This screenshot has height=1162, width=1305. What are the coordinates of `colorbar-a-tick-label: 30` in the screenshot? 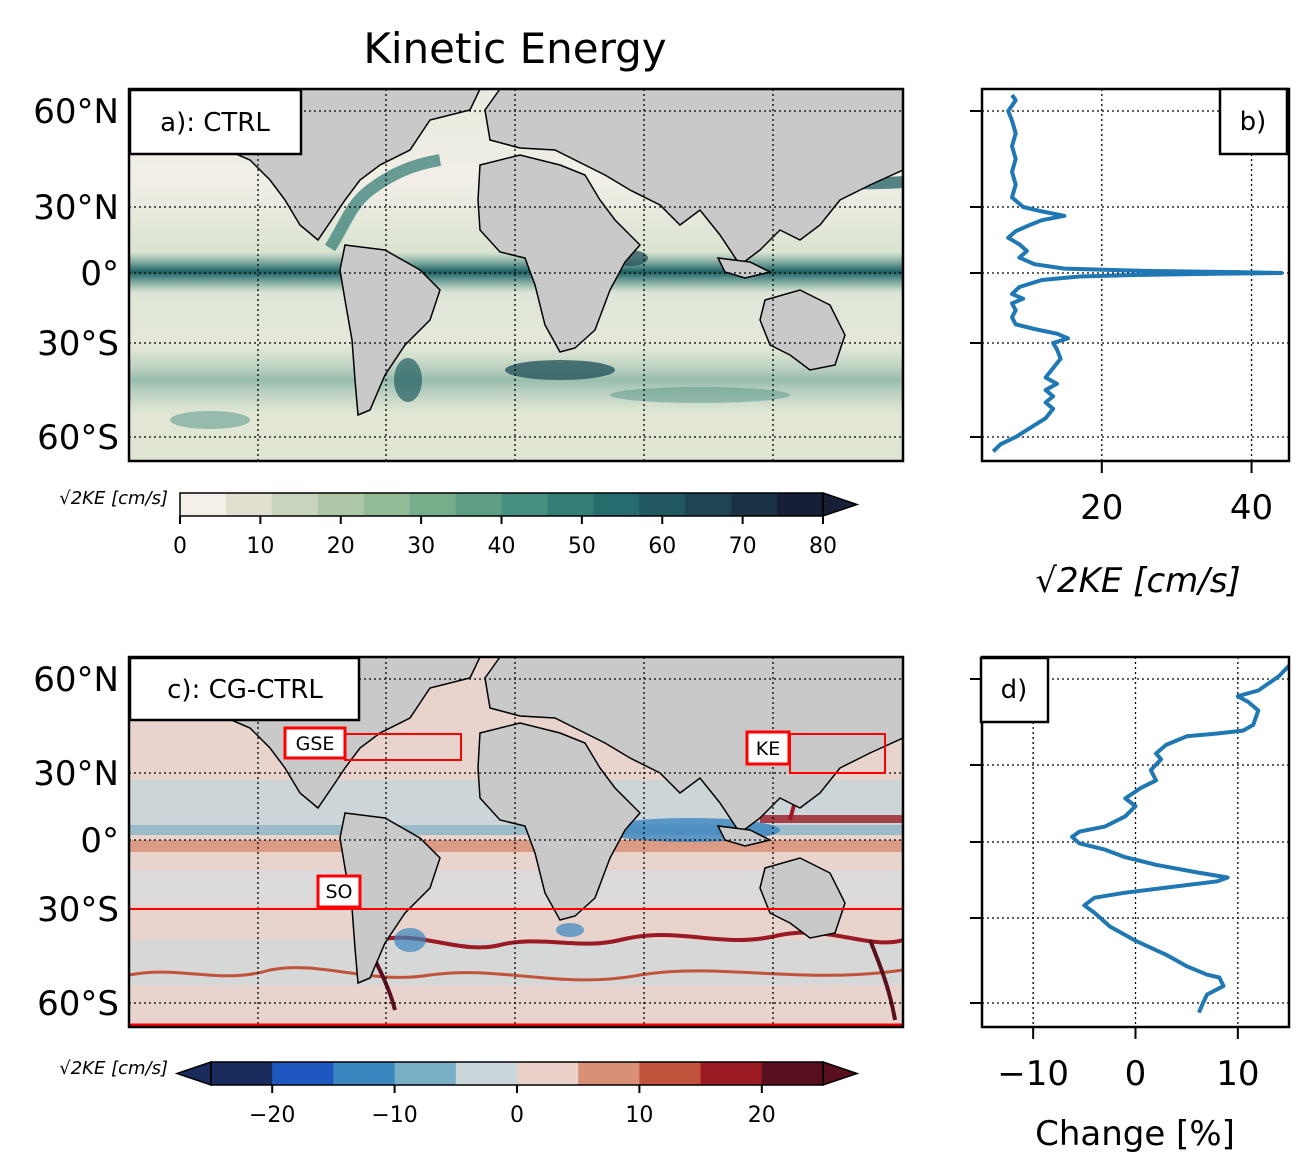 It's located at (421, 546).